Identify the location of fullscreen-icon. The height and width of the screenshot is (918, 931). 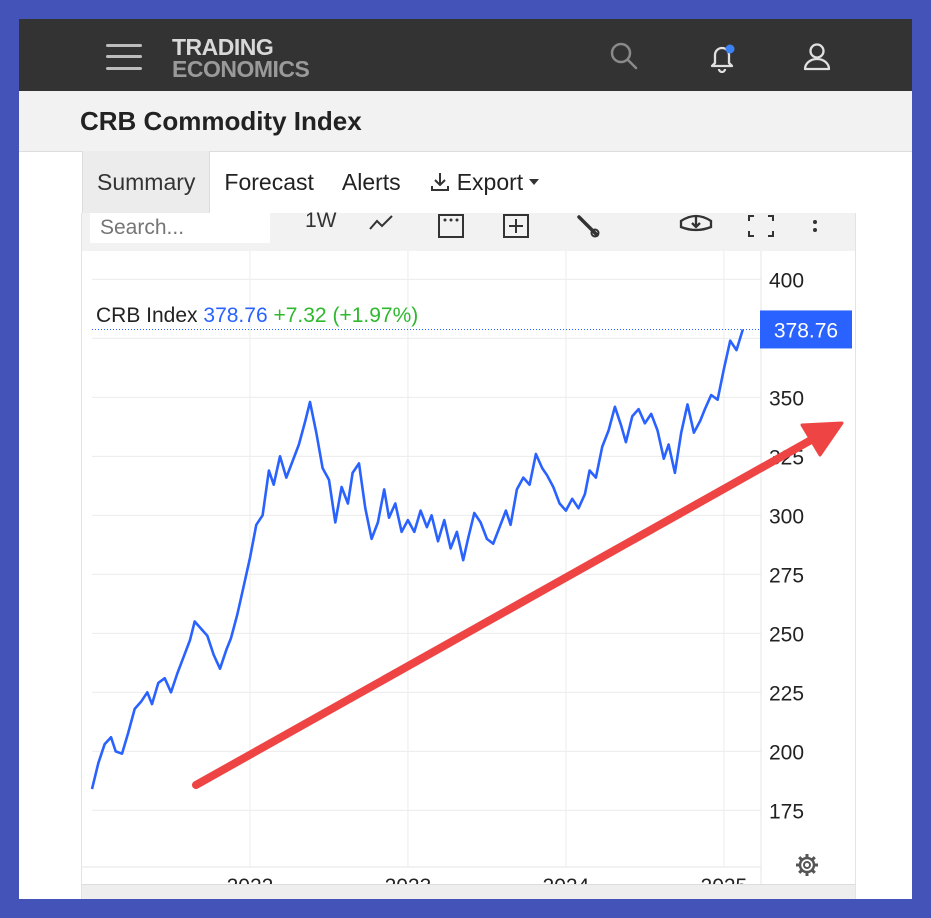
(761, 229).